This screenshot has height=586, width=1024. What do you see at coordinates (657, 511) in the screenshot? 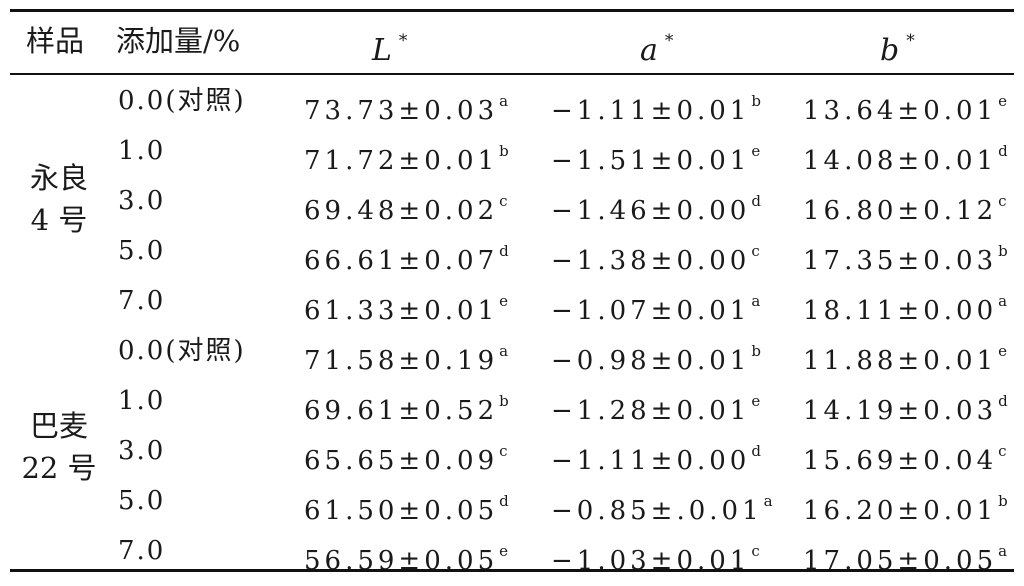
I see `value-text: −0.85±.0.01` at bounding box center [657, 511].